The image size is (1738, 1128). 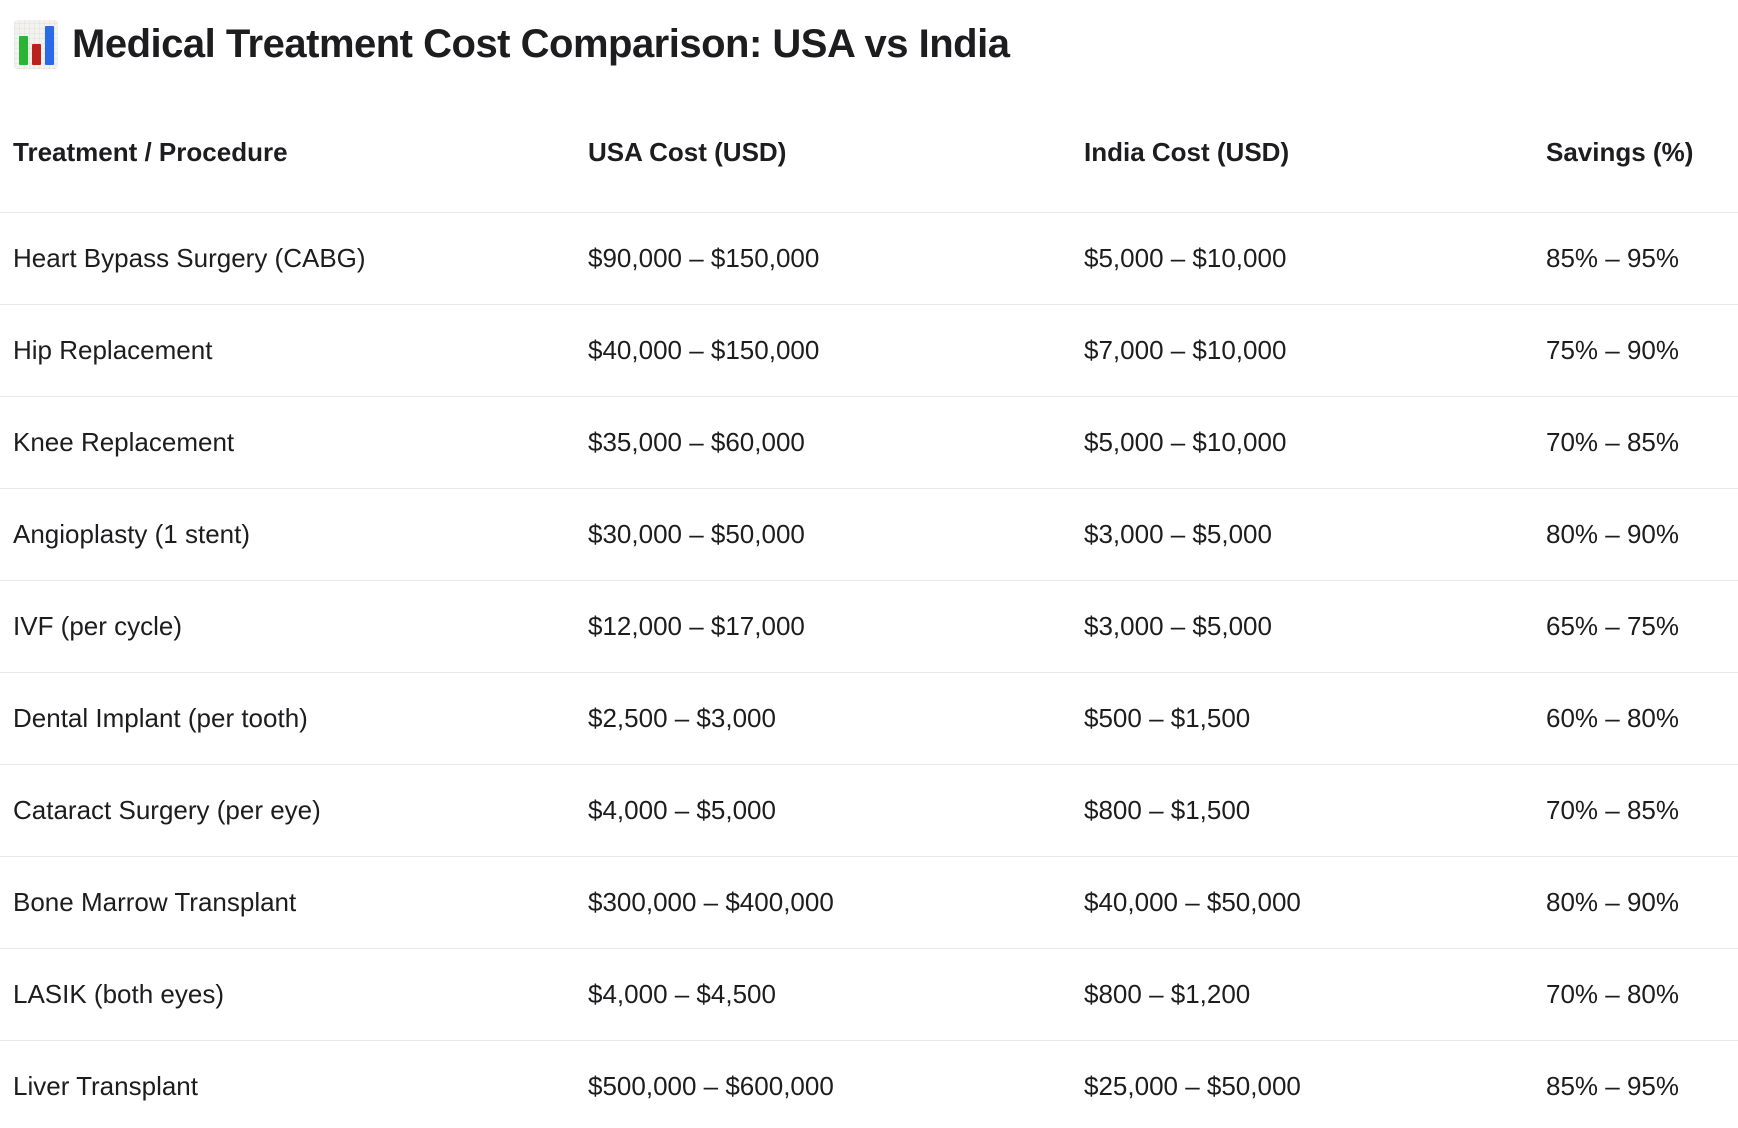 What do you see at coordinates (1642, 718) in the screenshot?
I see `savings-cell: 60% – 80%` at bounding box center [1642, 718].